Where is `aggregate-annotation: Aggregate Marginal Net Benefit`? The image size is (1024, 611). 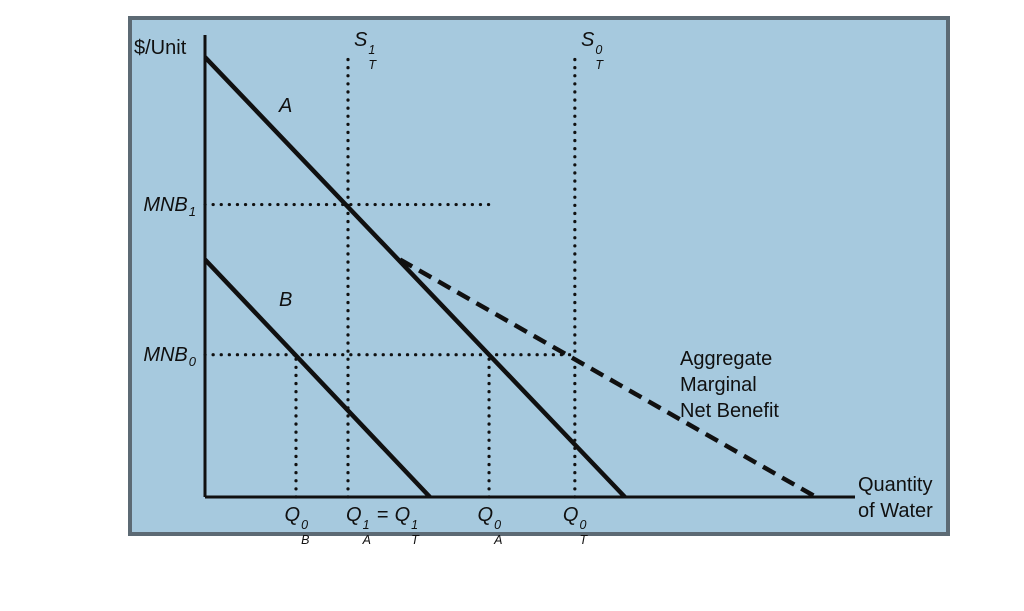 aggregate-annotation: Aggregate Marginal Net Benefit is located at coordinates (729, 385).